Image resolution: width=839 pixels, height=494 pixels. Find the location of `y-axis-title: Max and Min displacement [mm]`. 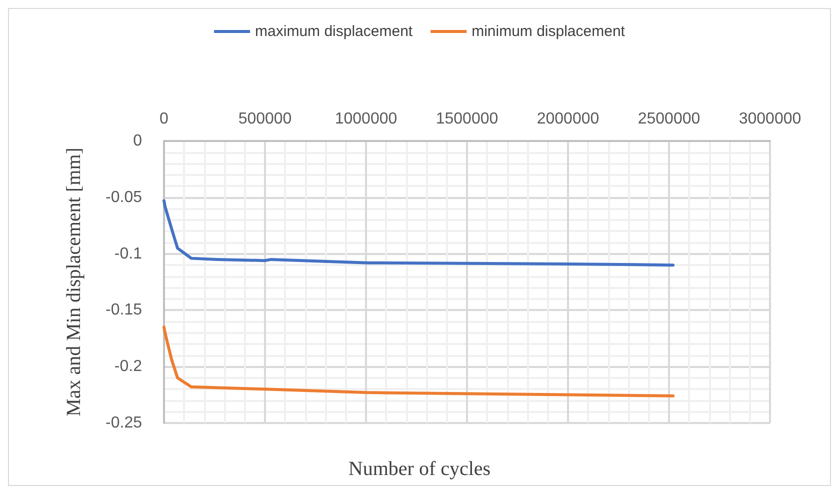

y-axis-title: Max and Min displacement [mm] is located at coordinates (74, 282).